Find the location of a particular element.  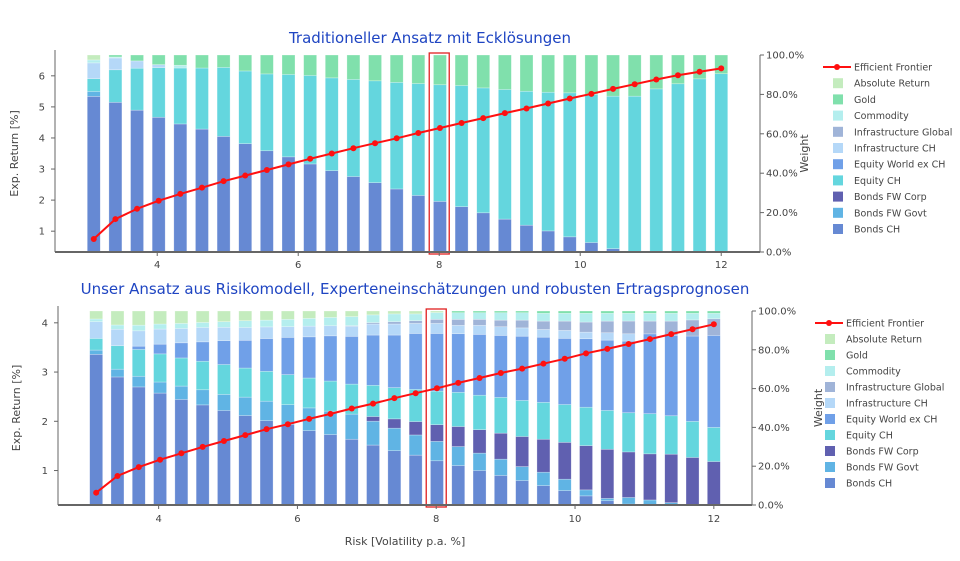

y-tick-label-left: 4 is located at coordinates (45, 323).